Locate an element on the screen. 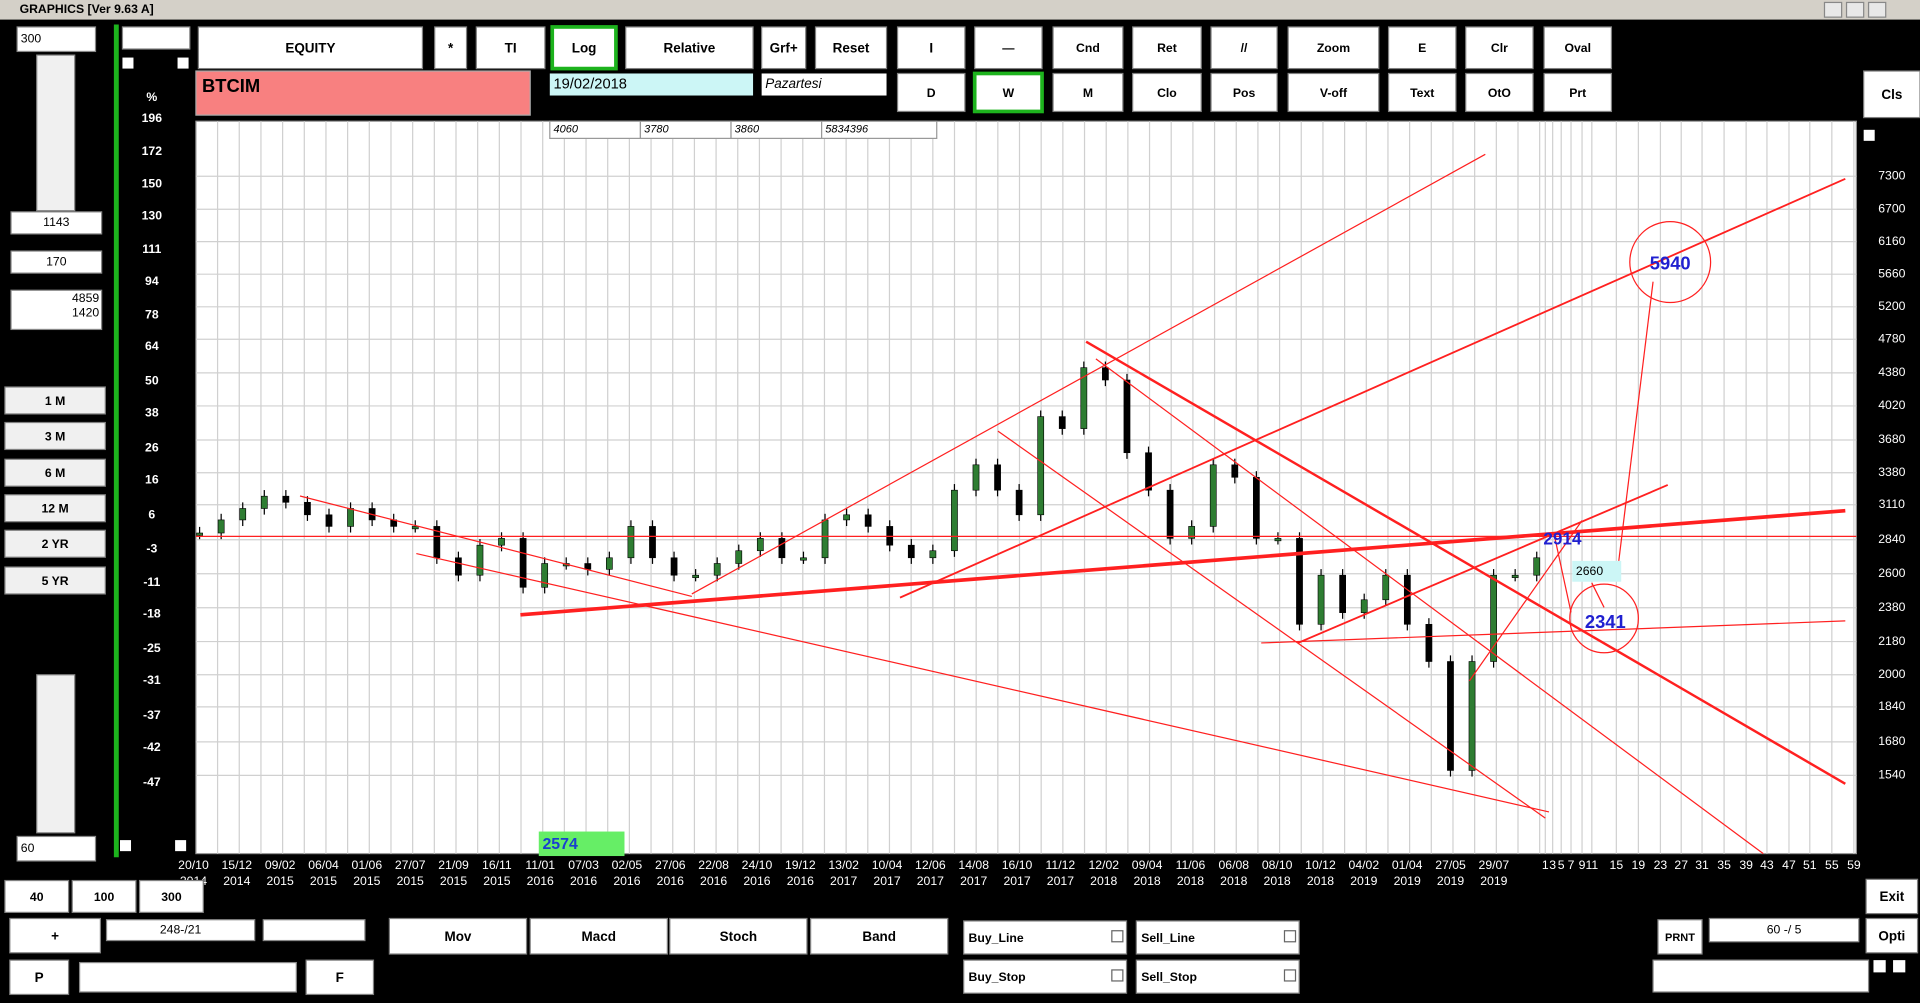 The image size is (1920, 1003). divider is located at coordinates (116, 441).